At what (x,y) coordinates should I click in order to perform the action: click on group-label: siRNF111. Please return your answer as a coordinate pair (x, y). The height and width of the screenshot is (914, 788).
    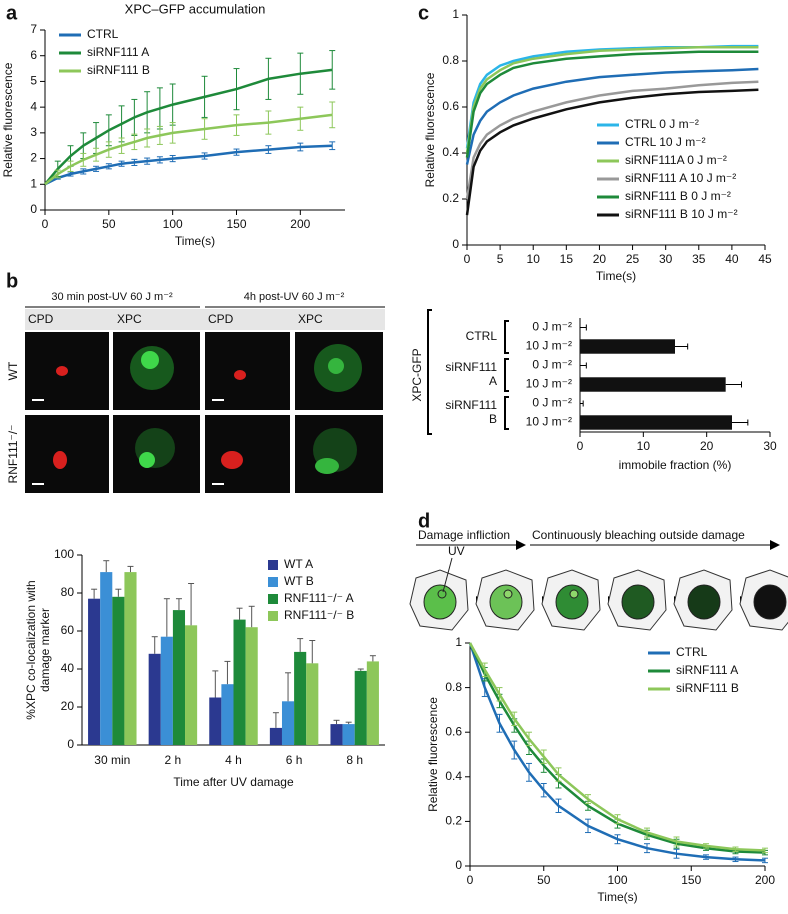
    Looking at the image, I should click on (471, 367).